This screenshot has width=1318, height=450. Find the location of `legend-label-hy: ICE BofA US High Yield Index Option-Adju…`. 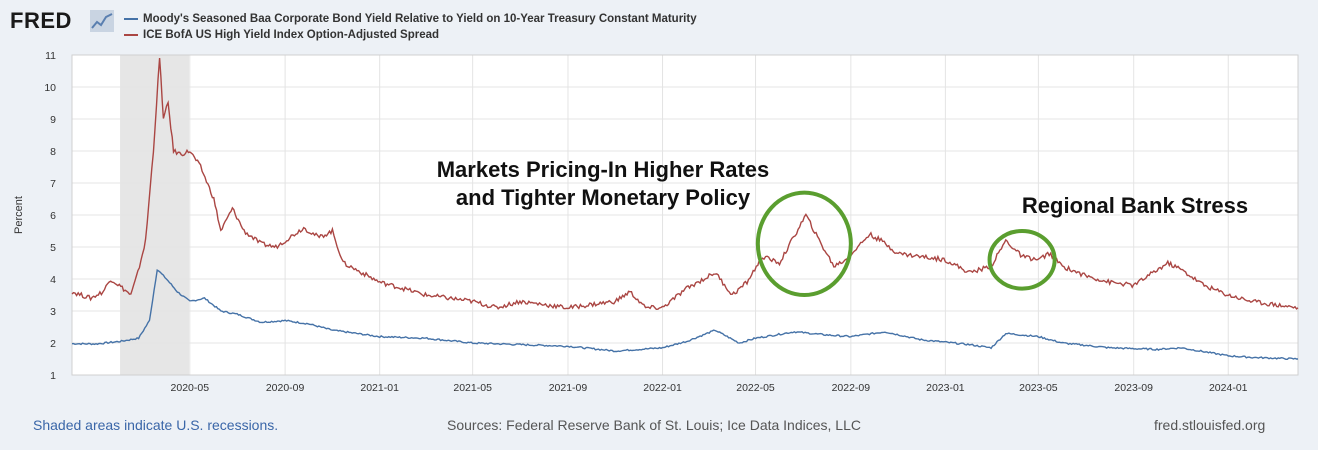

legend-label-hy: ICE BofA US High Yield Index Option-Adju… is located at coordinates (291, 35).